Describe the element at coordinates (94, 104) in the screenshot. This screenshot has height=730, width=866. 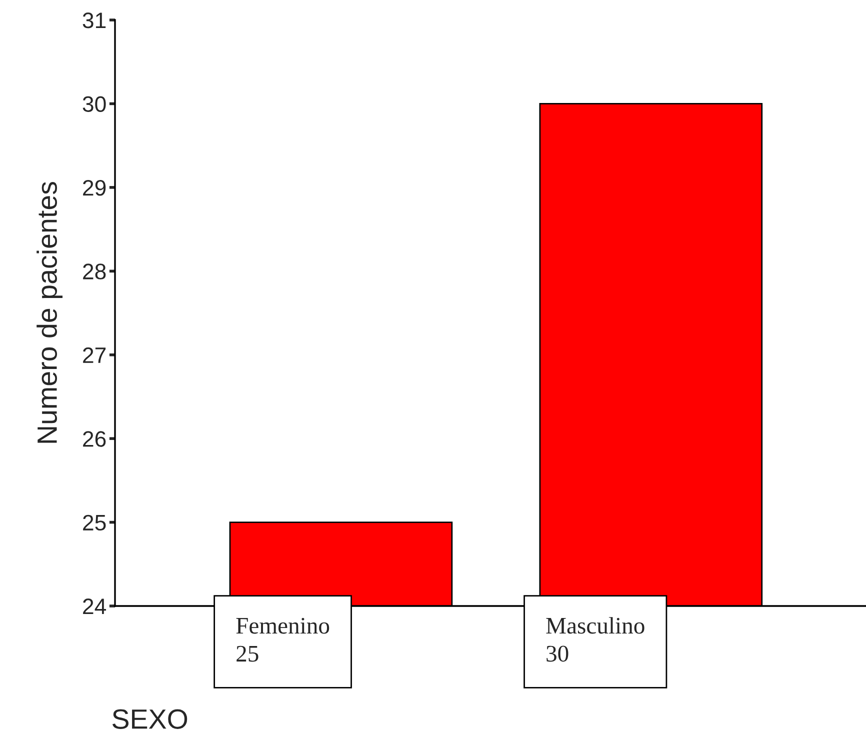
I see `y-tick-label: 30` at that location.